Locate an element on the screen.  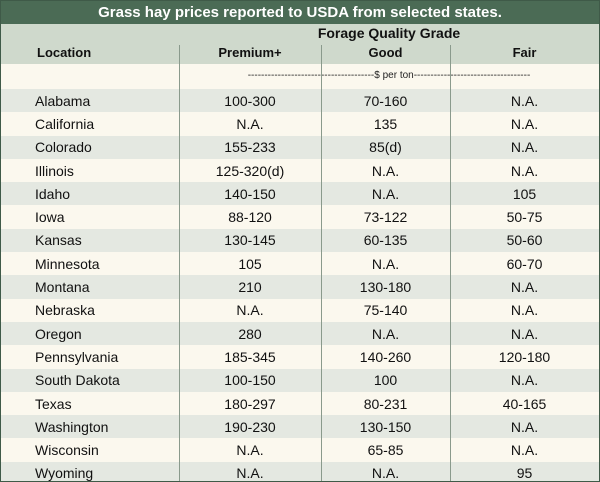
location-cell: Texas is located at coordinates (53, 403).